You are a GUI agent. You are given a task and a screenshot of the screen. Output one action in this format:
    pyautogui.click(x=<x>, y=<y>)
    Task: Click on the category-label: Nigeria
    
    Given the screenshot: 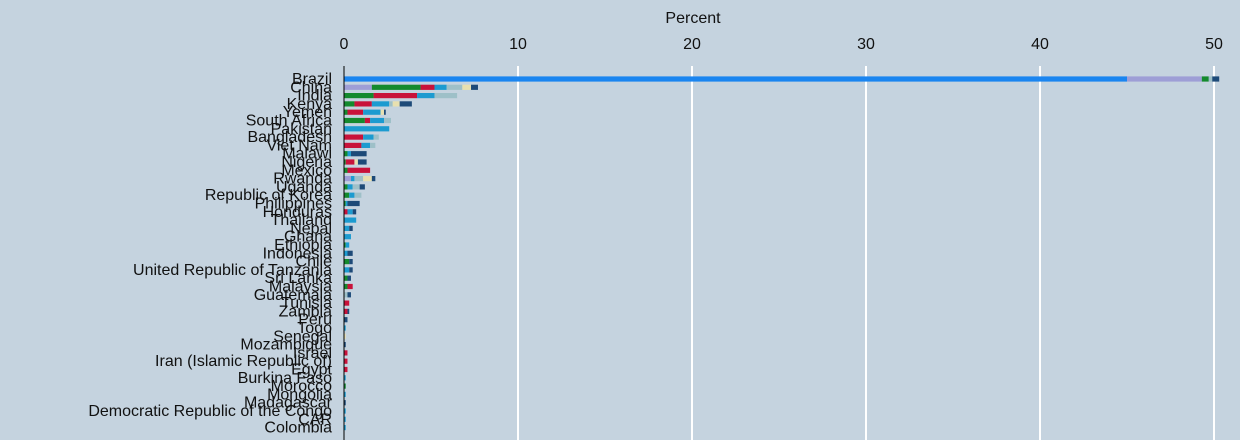 What is the action you would take?
    pyautogui.click(x=306, y=162)
    